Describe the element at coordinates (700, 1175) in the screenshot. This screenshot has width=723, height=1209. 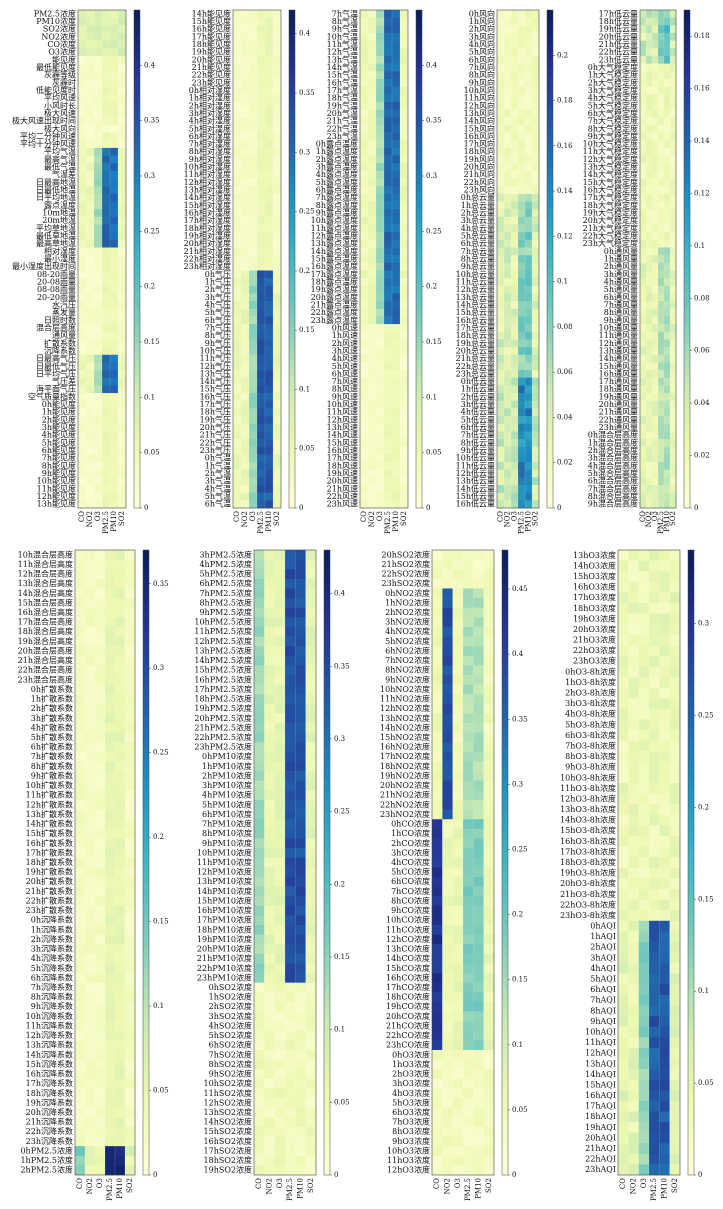
I see `colorbar-tick-label: 0` at that location.